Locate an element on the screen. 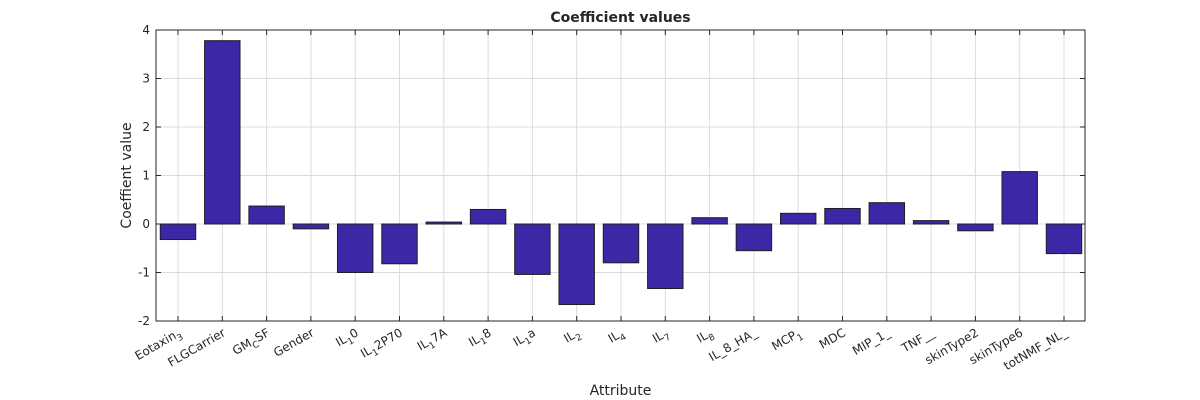  x-tick-label-main: MIP_1_ is located at coordinates (871, 341).